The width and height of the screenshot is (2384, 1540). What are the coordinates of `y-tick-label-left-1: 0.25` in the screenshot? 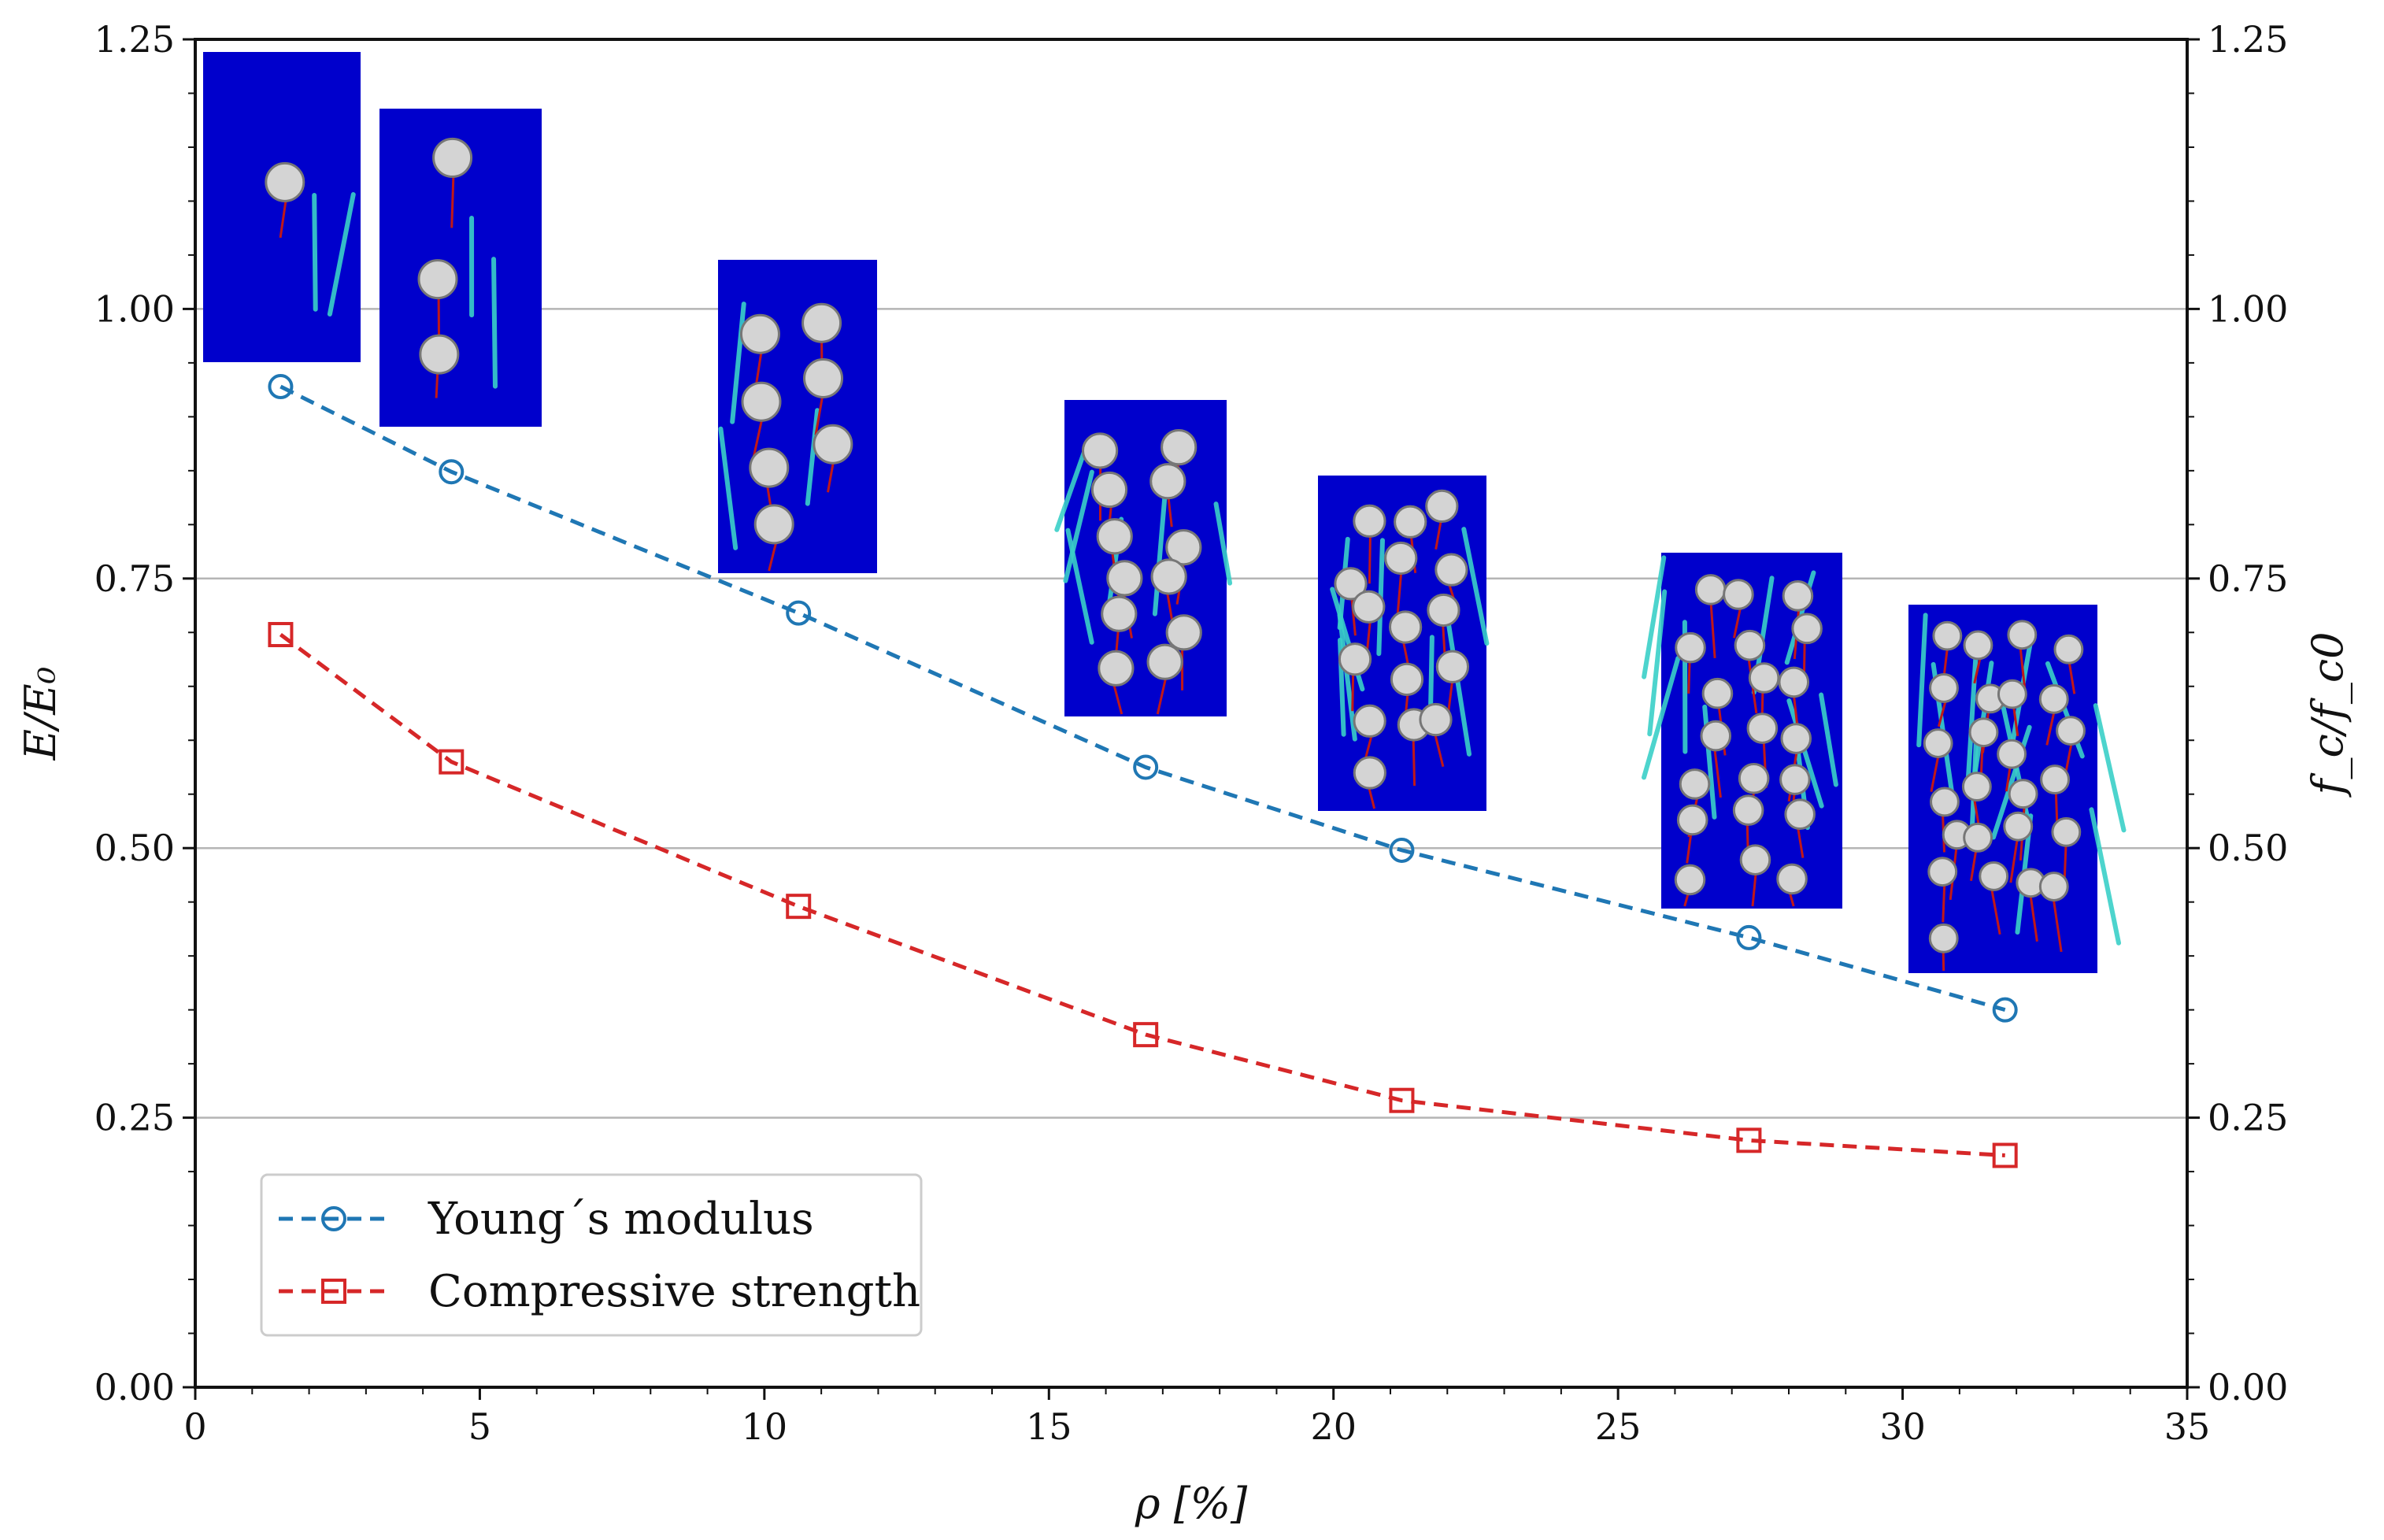 It's located at (134, 1118).